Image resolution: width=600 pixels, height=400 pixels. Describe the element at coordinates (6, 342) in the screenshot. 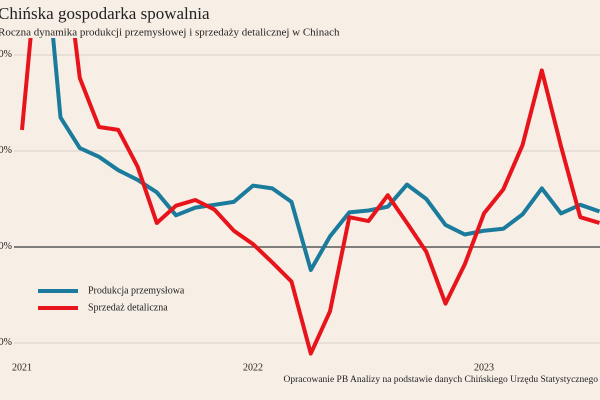

I see `y-tick-label: -10%` at that location.